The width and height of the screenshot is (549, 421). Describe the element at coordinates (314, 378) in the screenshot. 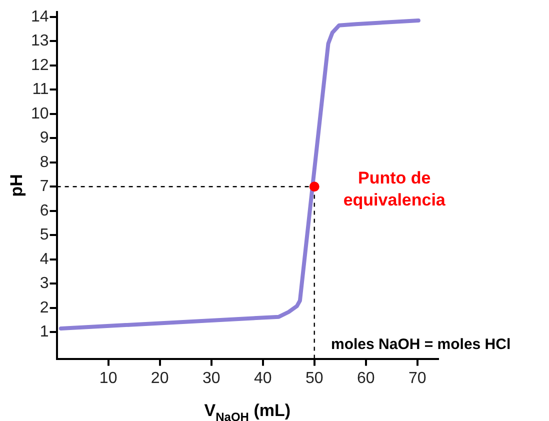

I see `x-tick-label: 50` at that location.